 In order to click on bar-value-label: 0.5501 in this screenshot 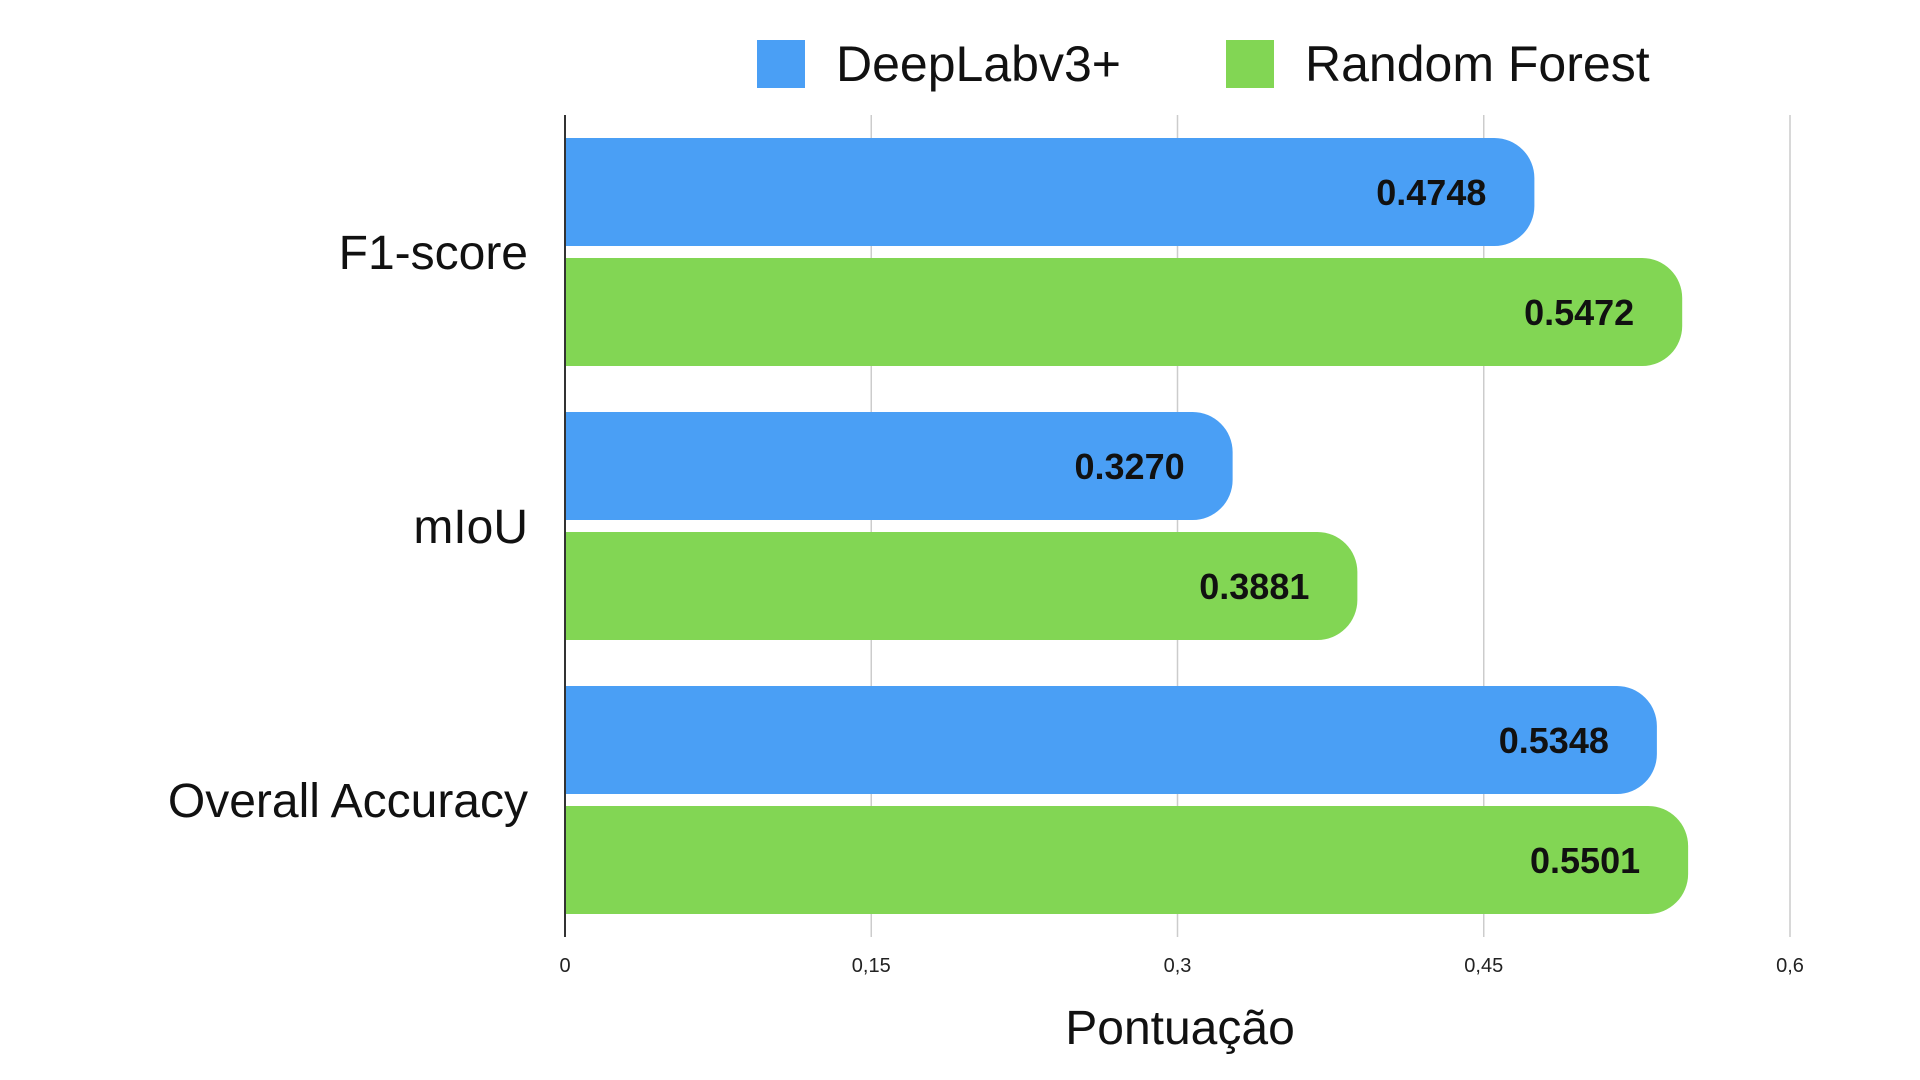, I will do `click(1585, 860)`.